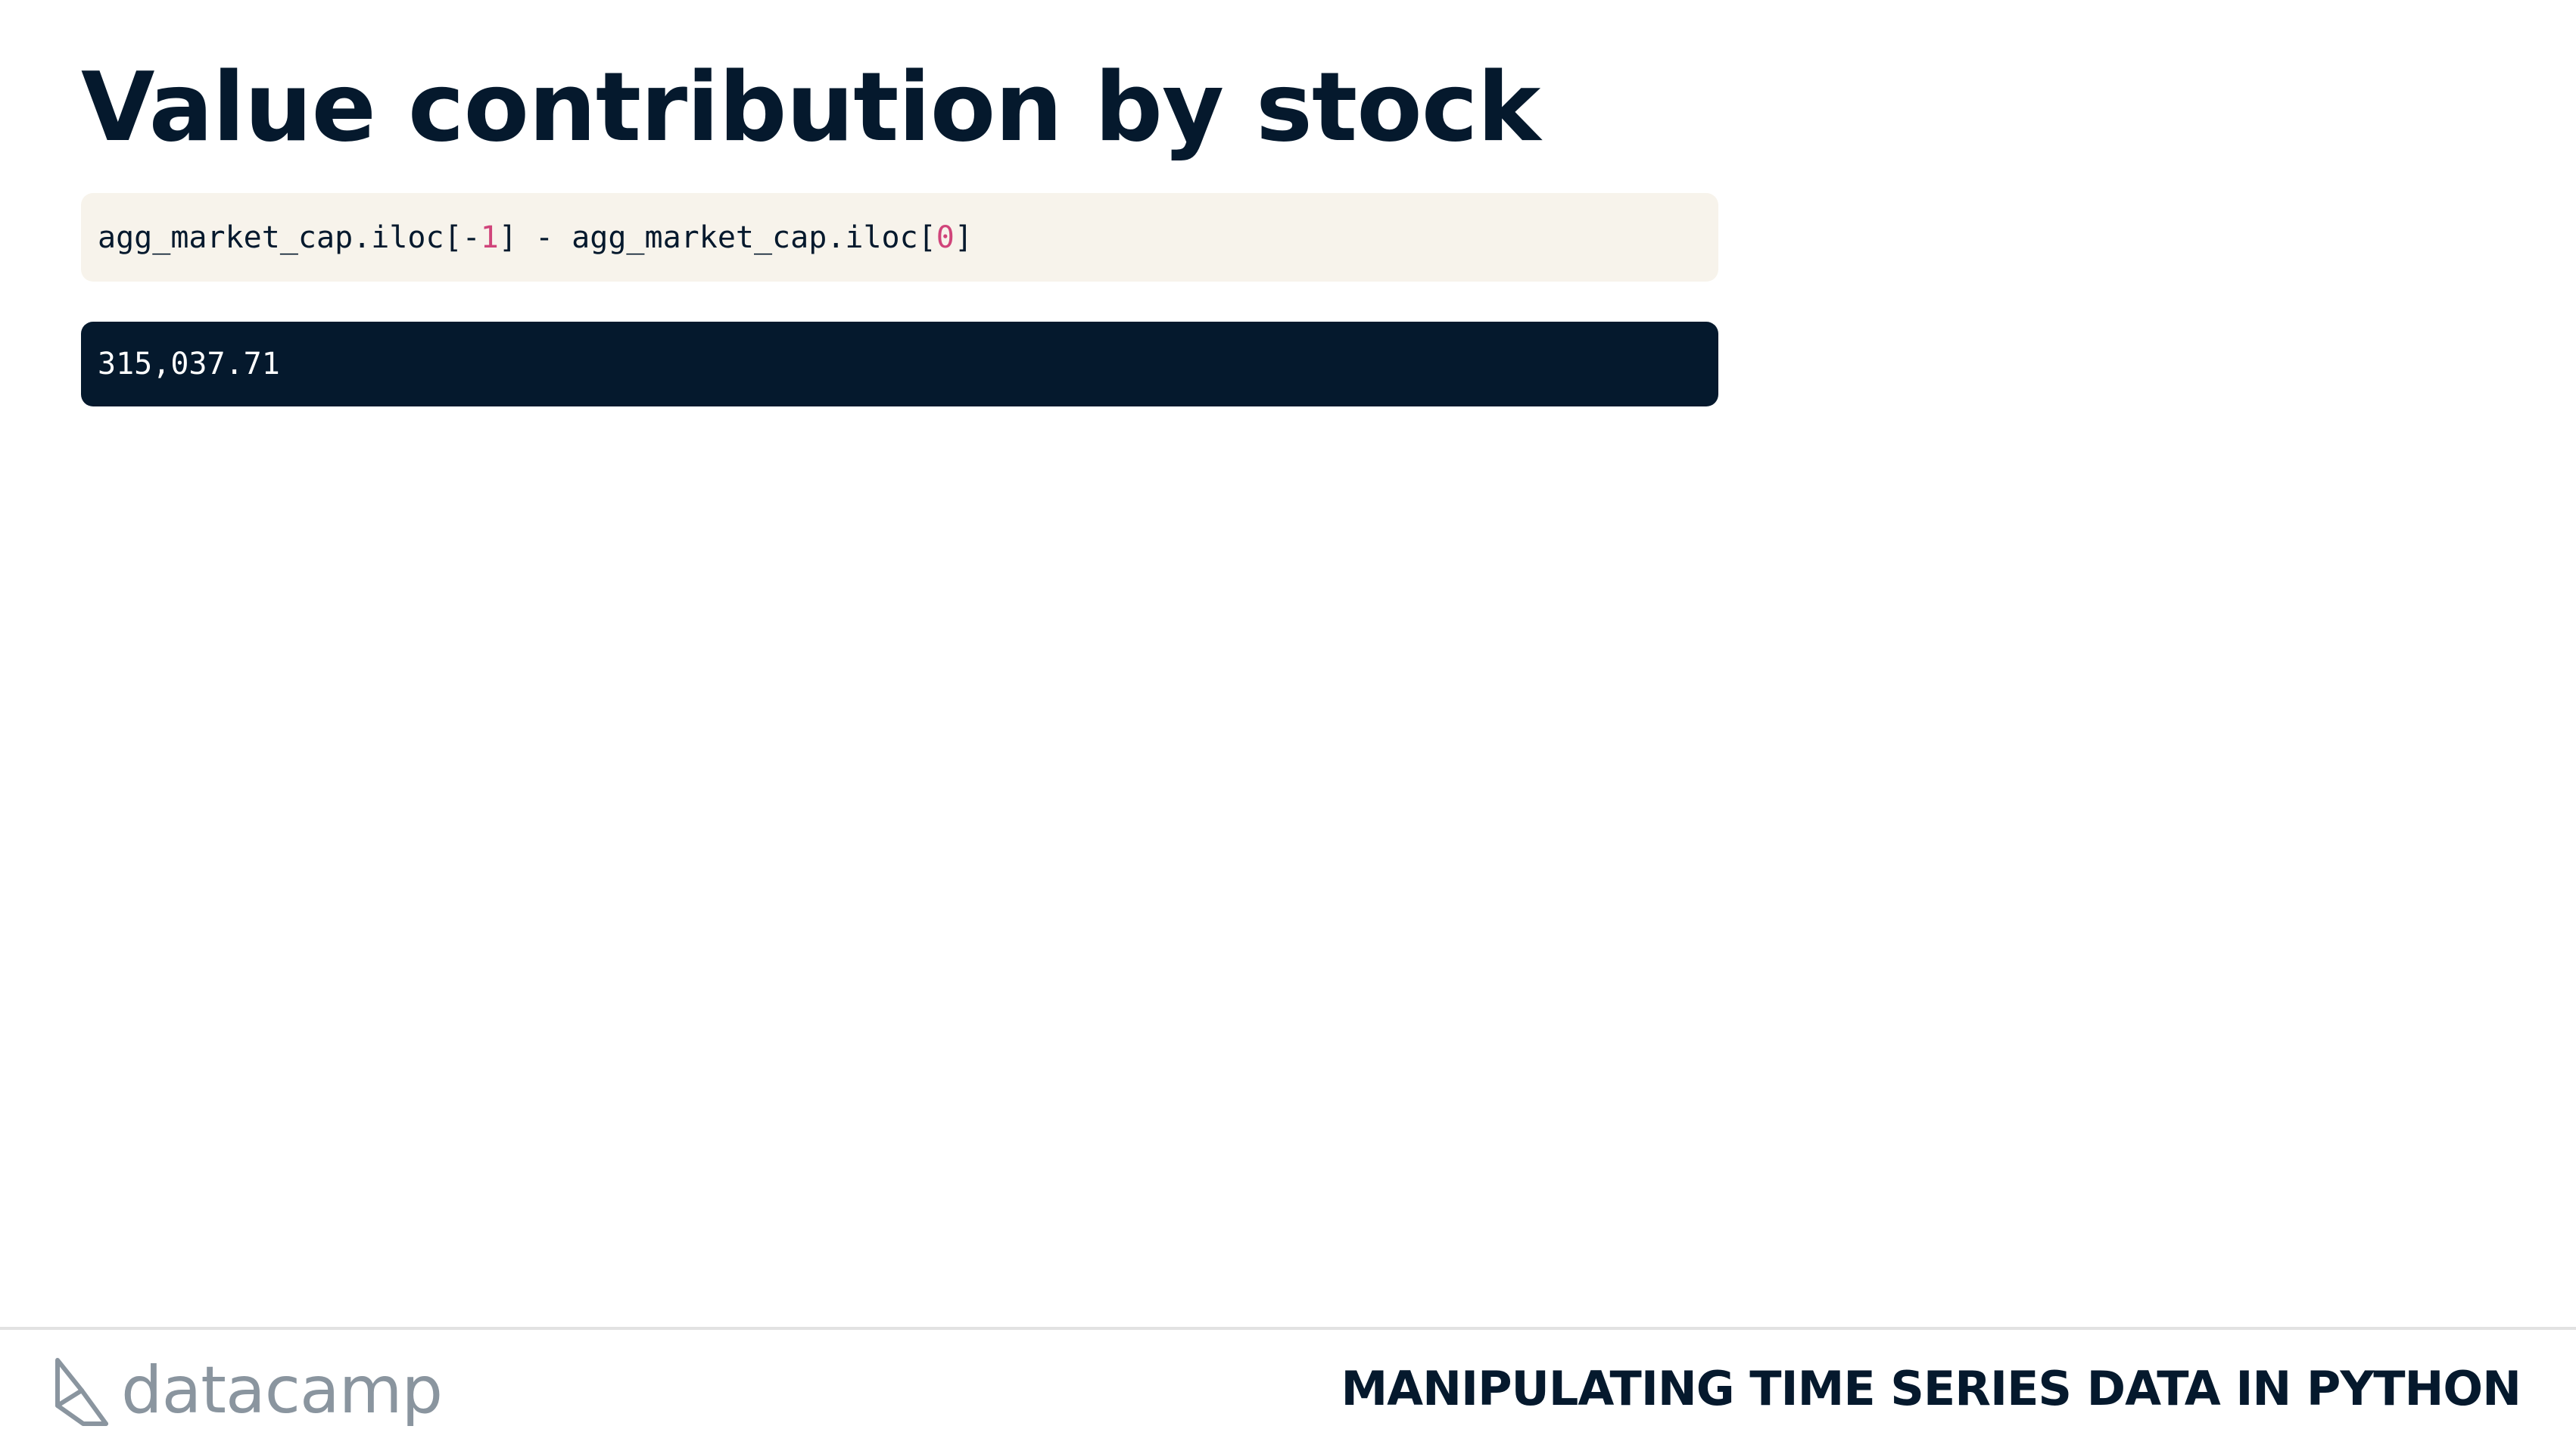  Describe the element at coordinates (900, 364) in the screenshot. I see `output-block: 315,037.71` at that location.